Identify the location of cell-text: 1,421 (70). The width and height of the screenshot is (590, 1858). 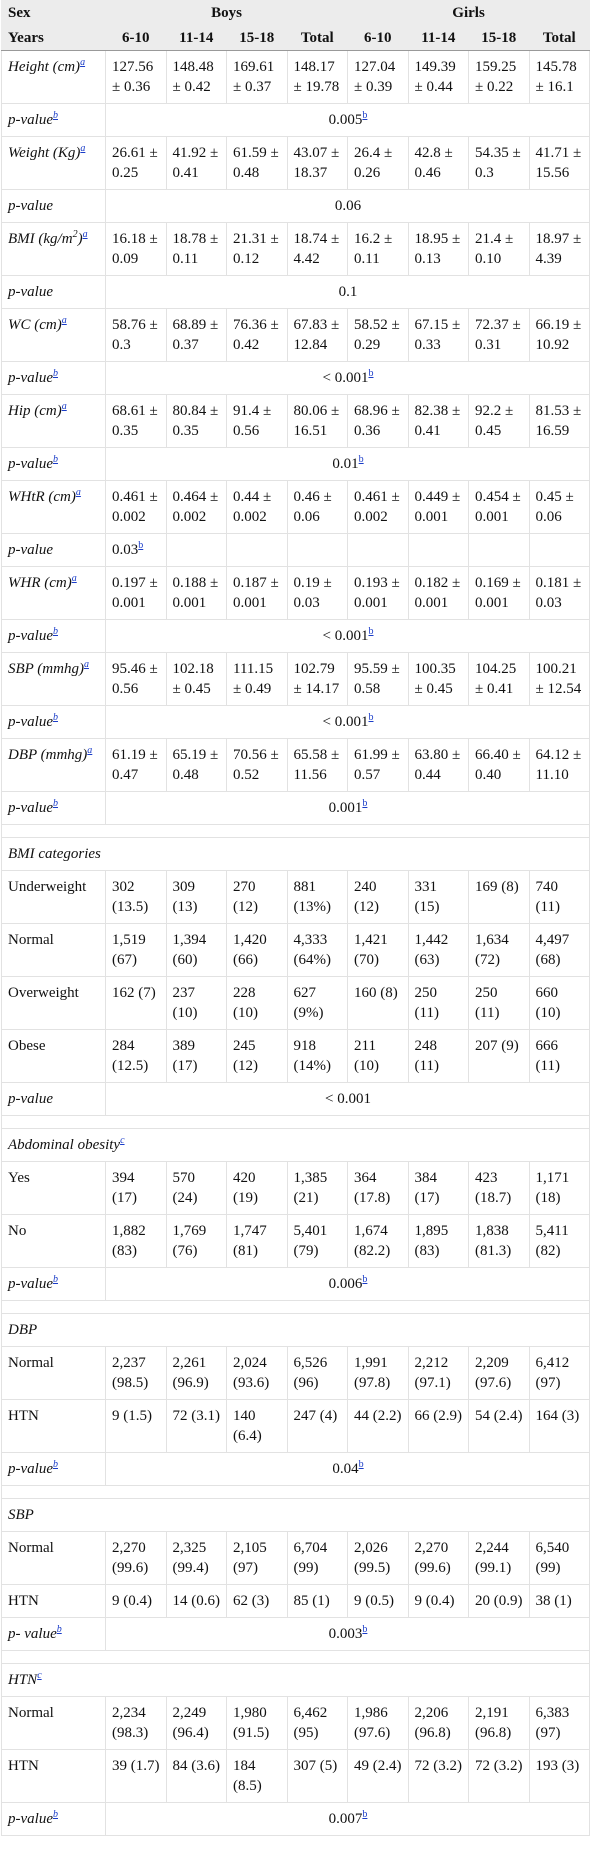
(371, 950).